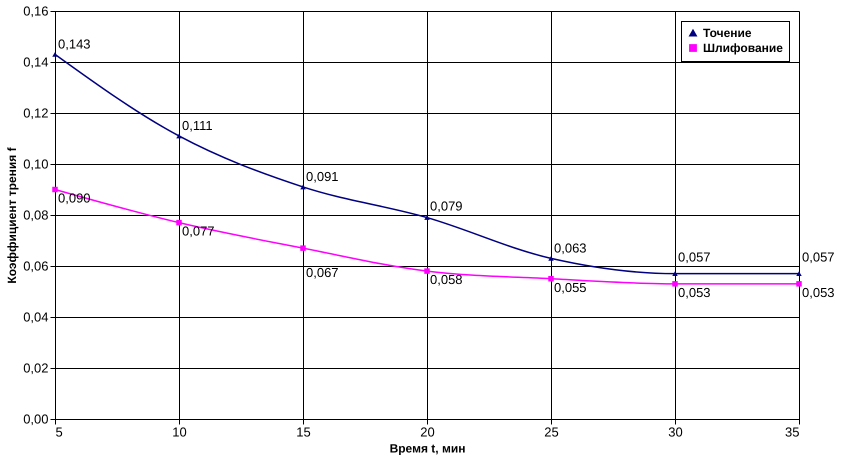 This screenshot has height=456, width=845. Describe the element at coordinates (675, 432) in the screenshot. I see `x-tick-label: 30` at that location.